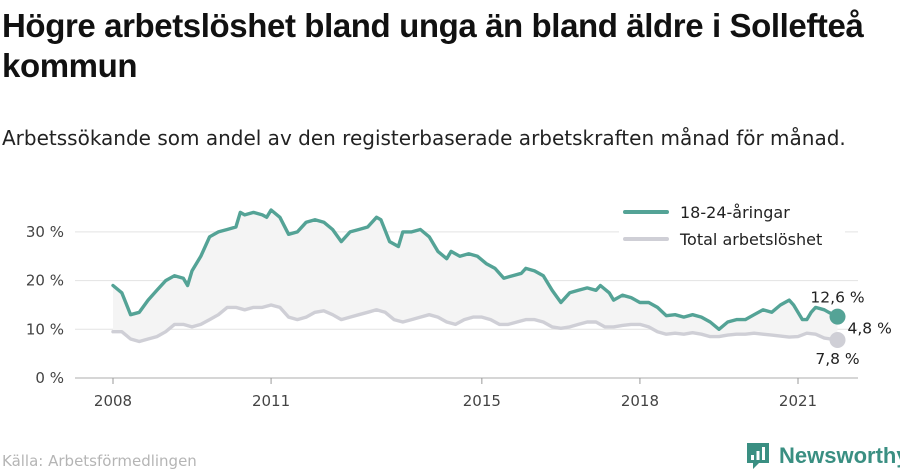 The image size is (900, 474). Describe the element at coordinates (837, 340) in the screenshot. I see `end-dot-total` at that location.